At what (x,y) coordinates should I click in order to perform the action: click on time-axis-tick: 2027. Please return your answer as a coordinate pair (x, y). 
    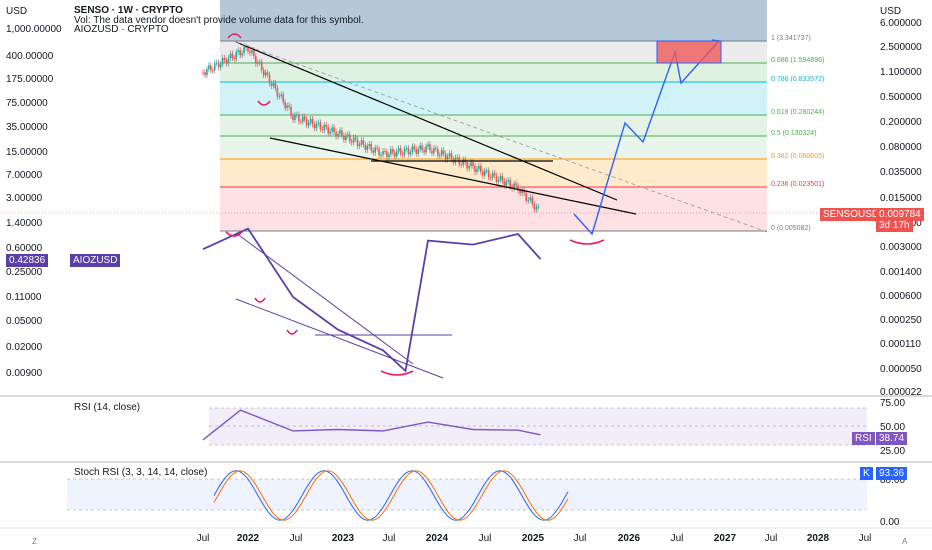
    Looking at the image, I should click on (725, 538).